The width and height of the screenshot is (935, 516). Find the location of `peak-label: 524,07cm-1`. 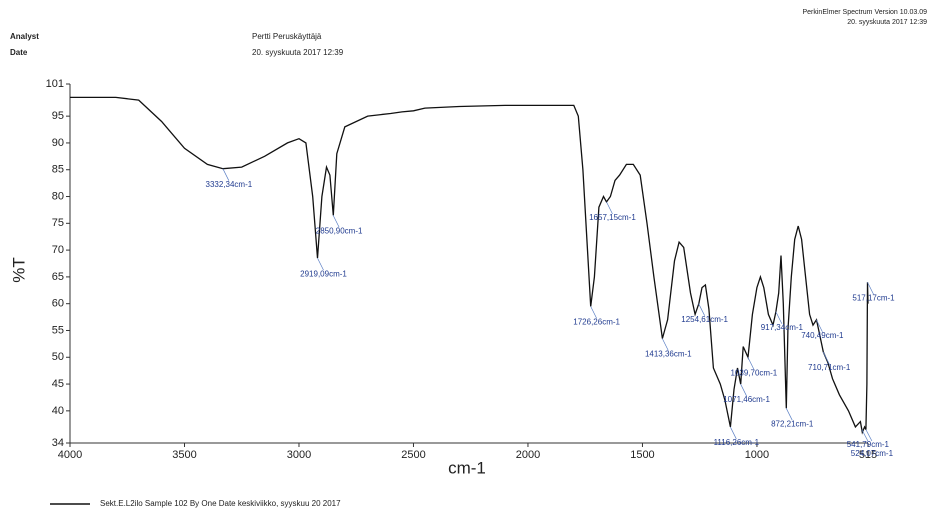

peak-label: 524,07cm-1 is located at coordinates (872, 453).